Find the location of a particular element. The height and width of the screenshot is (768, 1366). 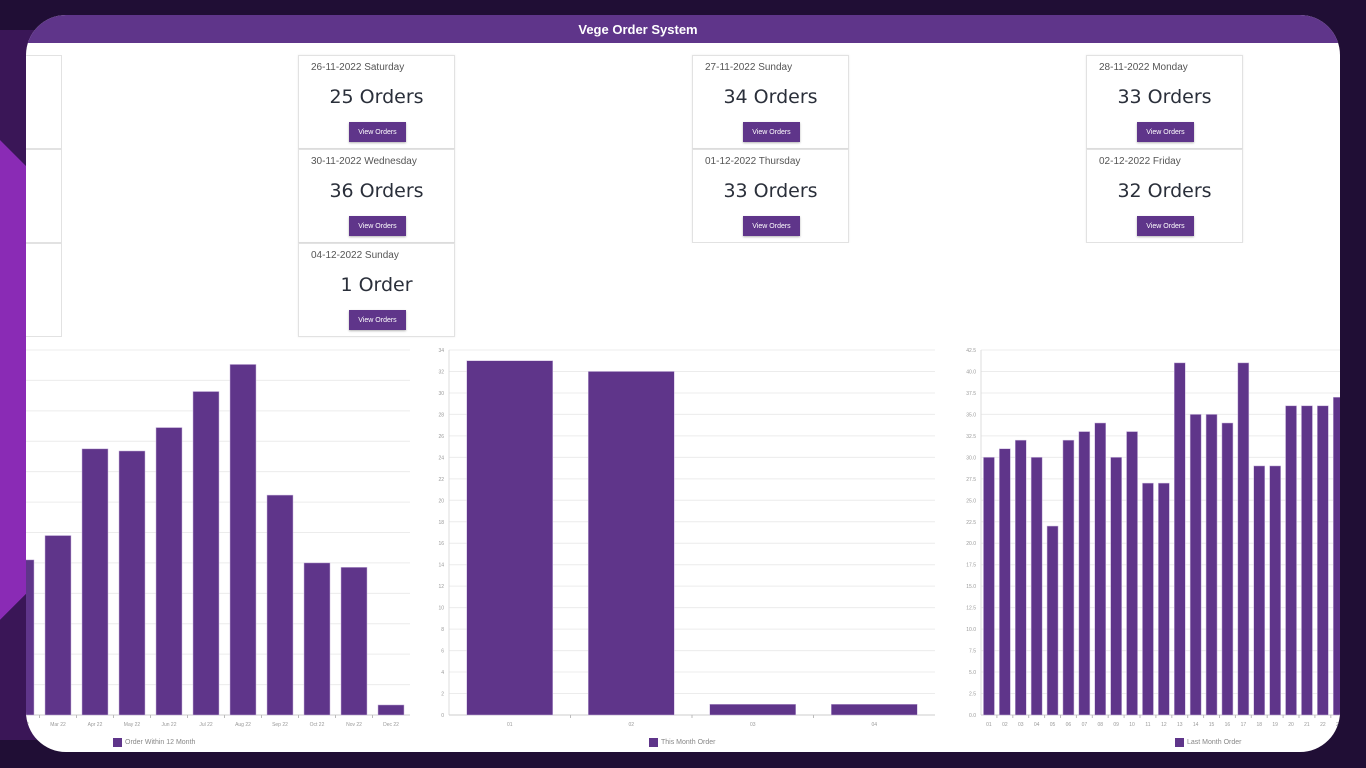

y-tick-label: 18 is located at coordinates (441, 523).